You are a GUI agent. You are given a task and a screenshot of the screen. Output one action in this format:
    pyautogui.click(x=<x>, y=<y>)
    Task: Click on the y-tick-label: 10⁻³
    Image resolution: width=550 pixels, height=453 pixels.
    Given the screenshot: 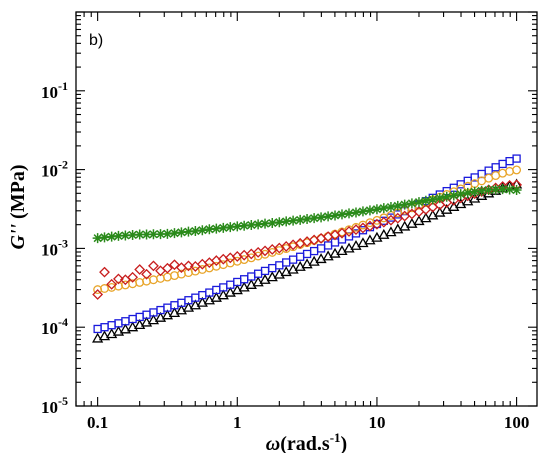 What is the action you would take?
    pyautogui.click(x=54, y=247)
    